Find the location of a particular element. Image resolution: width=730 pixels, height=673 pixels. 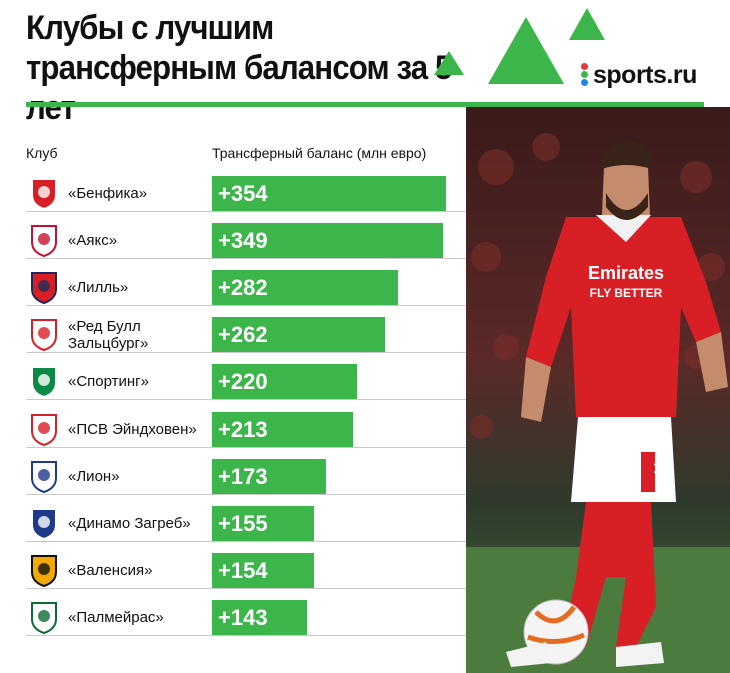

dinamo-zagreb-logo-icon is located at coordinates (44, 523).